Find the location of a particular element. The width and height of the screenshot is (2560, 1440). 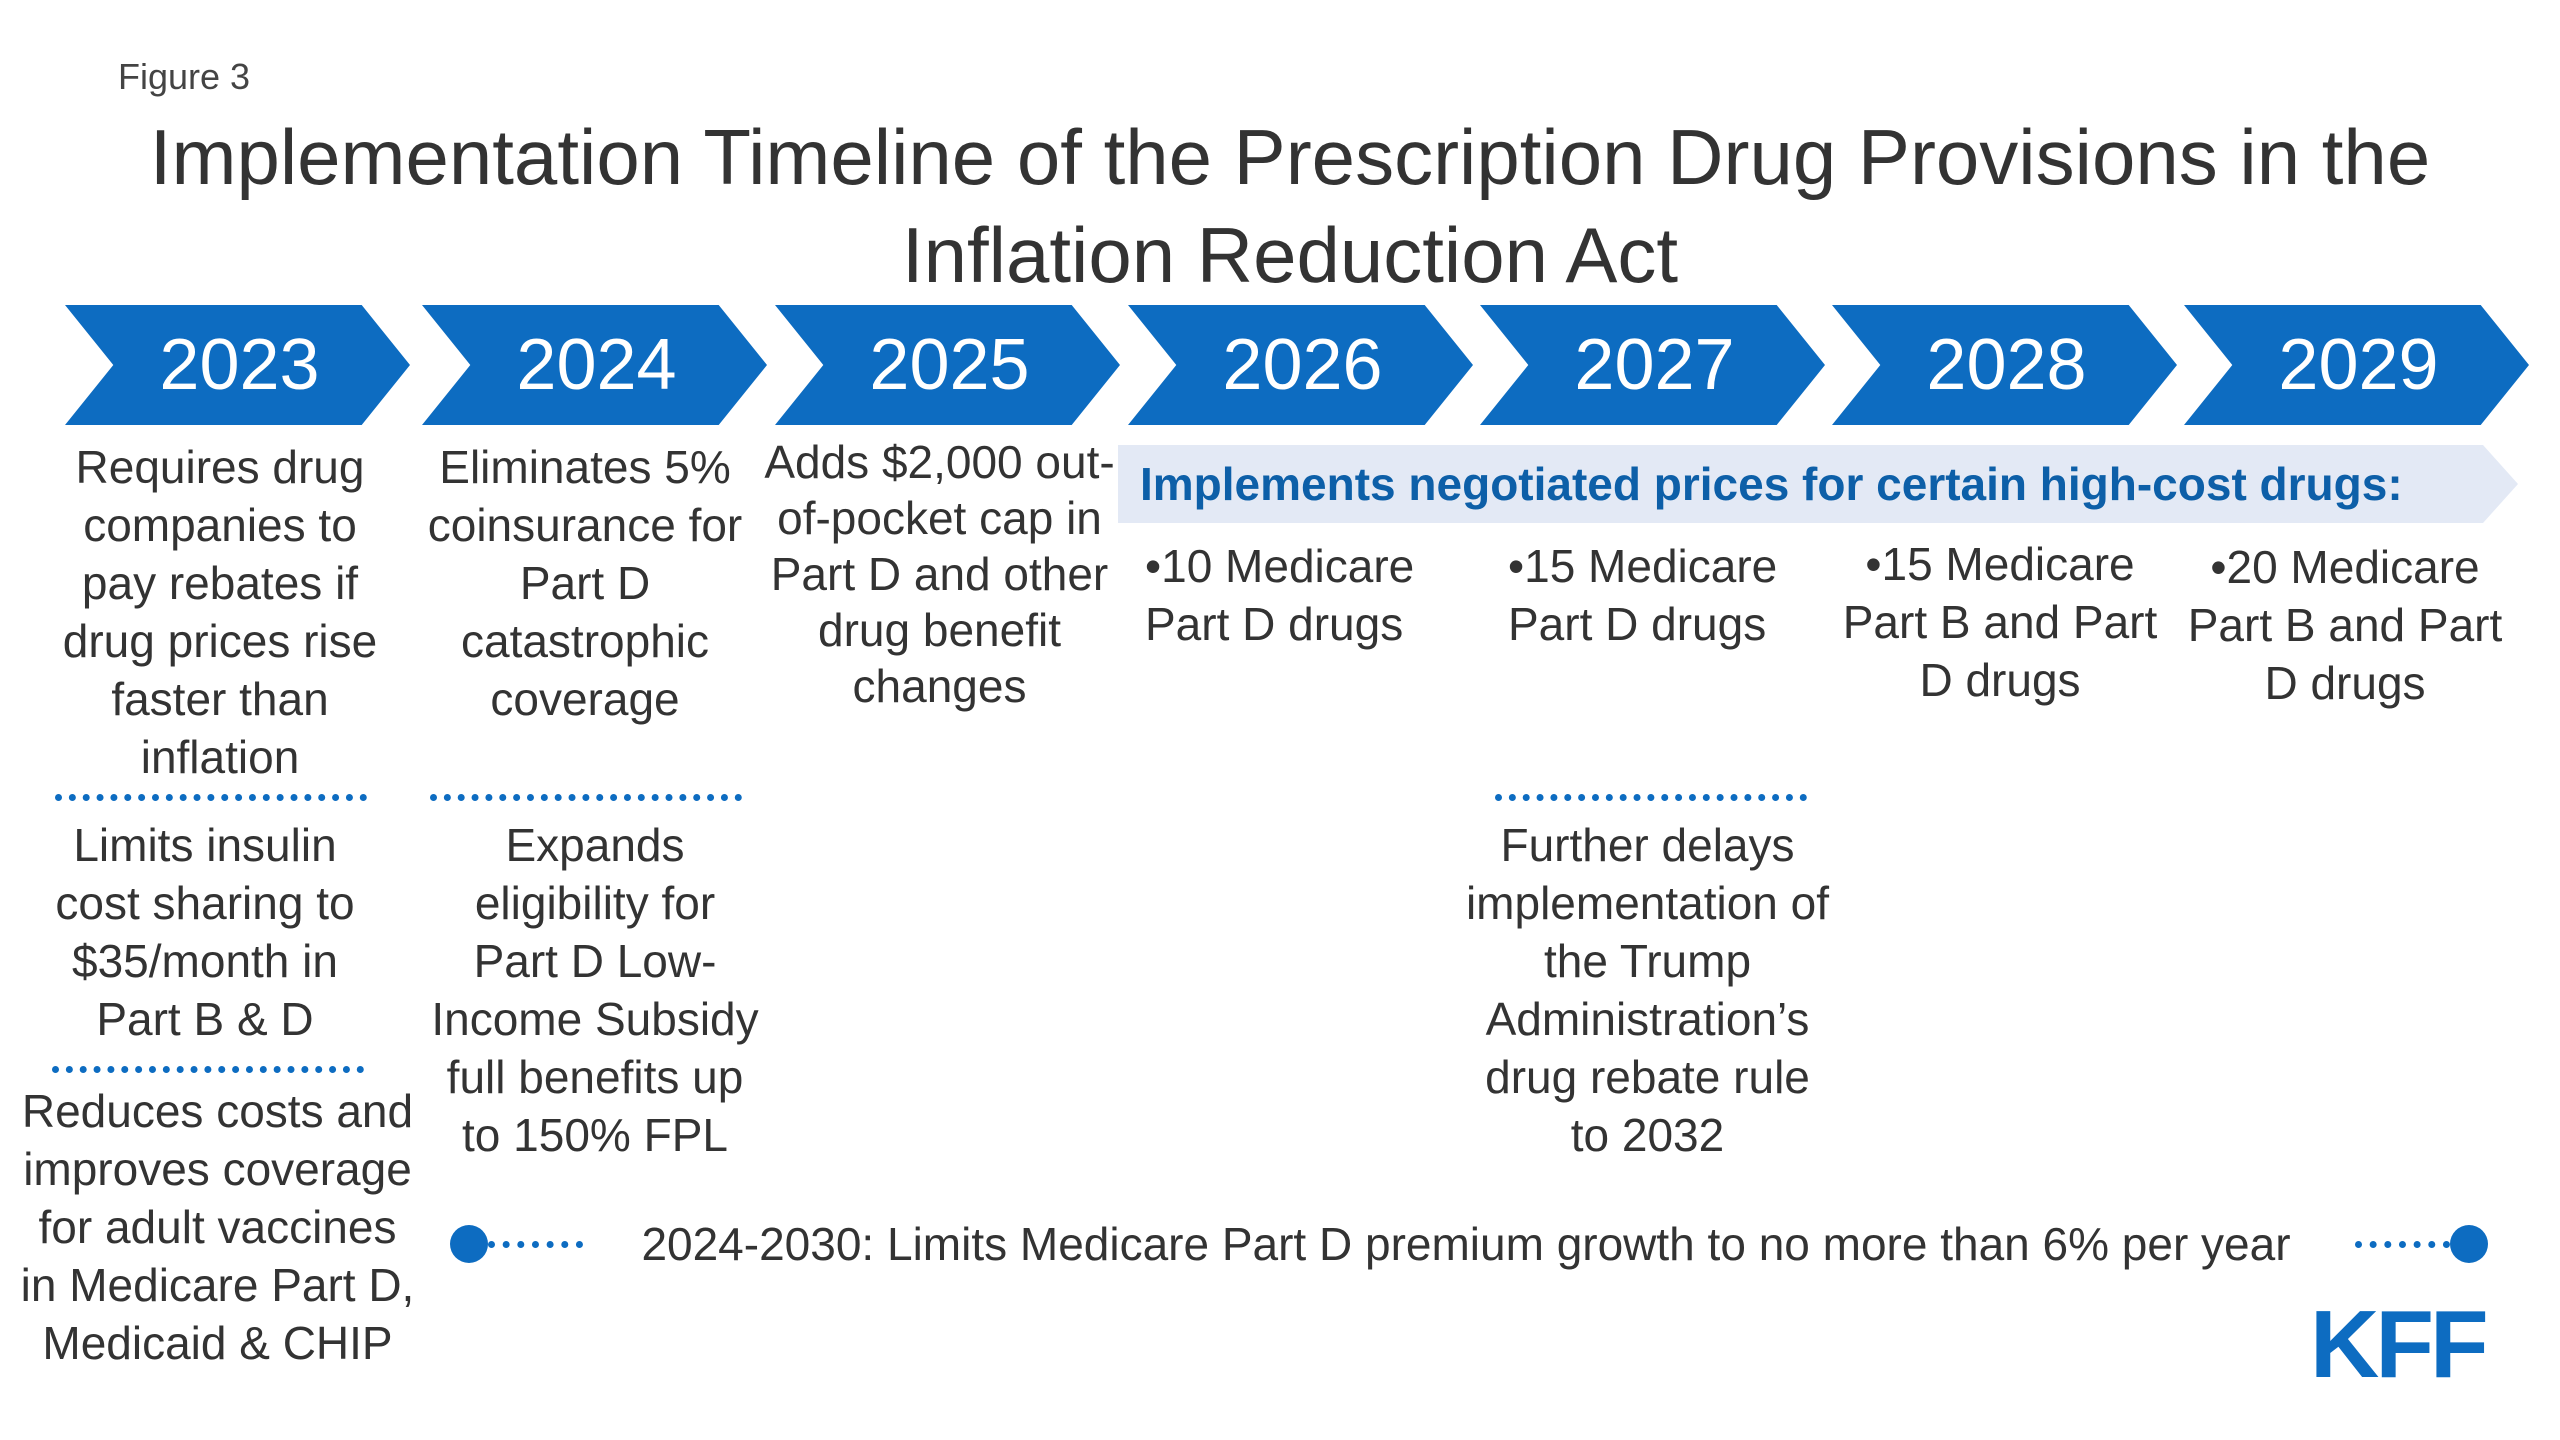

negotiation-2028: •15 Medicare Part B and Part D drugs is located at coordinates (2000, 622).